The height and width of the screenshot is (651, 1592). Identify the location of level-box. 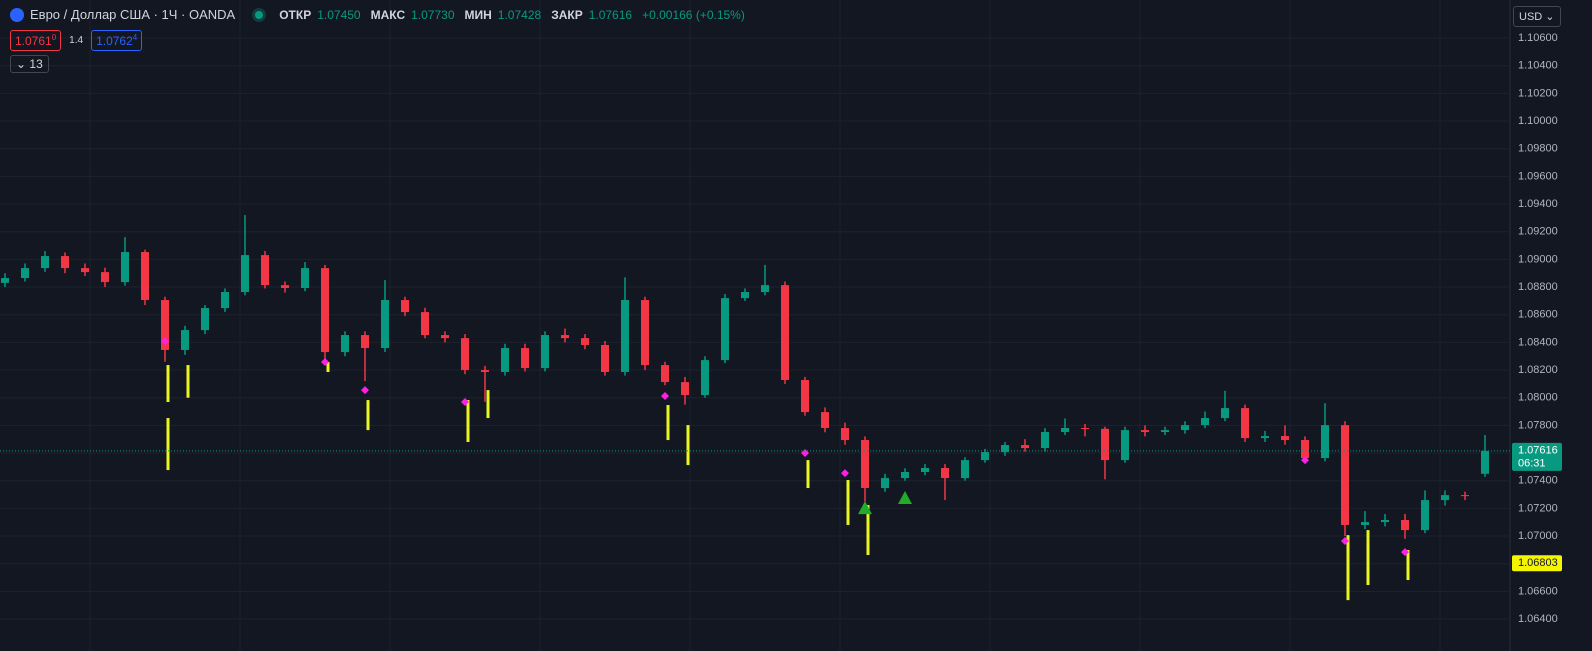
(1537, 563).